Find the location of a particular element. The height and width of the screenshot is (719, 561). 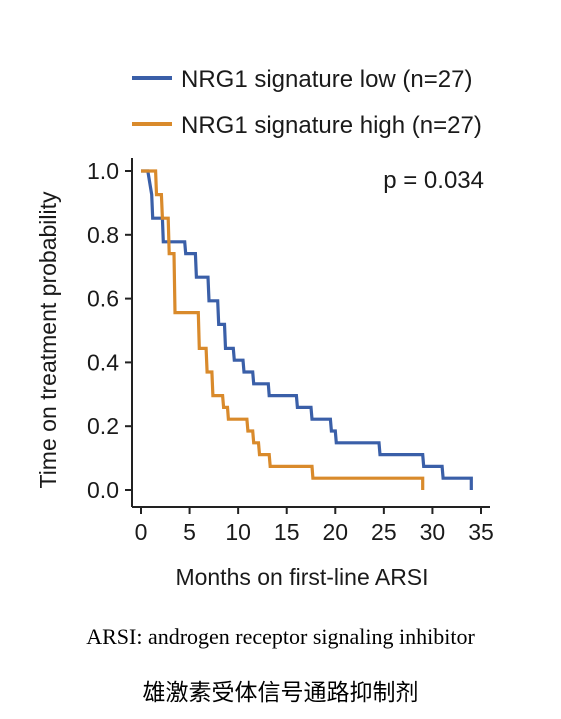

x-tick-label: 20 is located at coordinates (335, 532).